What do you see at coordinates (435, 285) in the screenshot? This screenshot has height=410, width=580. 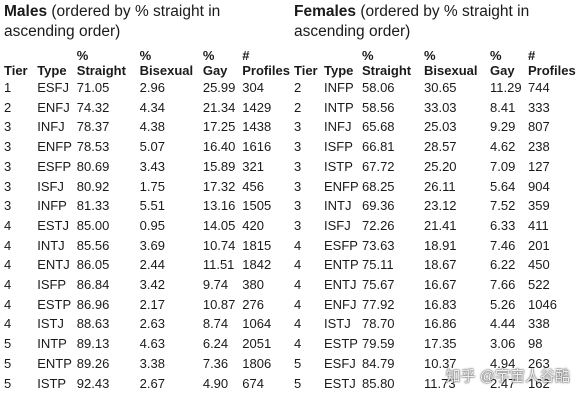 I see `table-row: 4 ENTJ 75.67 16.67 7.66 522` at bounding box center [435, 285].